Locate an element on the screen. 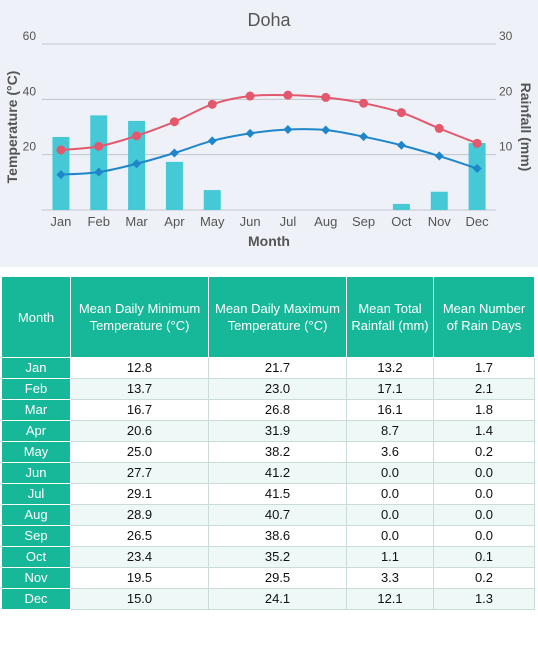 The width and height of the screenshot is (538, 650). cell-month: Aug is located at coordinates (36, 515).